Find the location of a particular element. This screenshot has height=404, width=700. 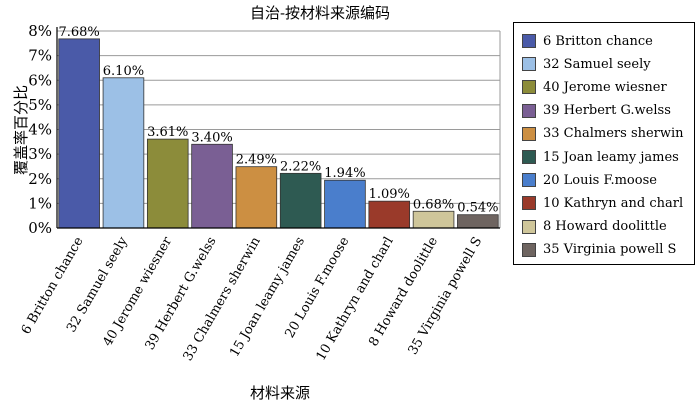

legend-item: 10 Kathryn and charl is located at coordinates (602, 203).